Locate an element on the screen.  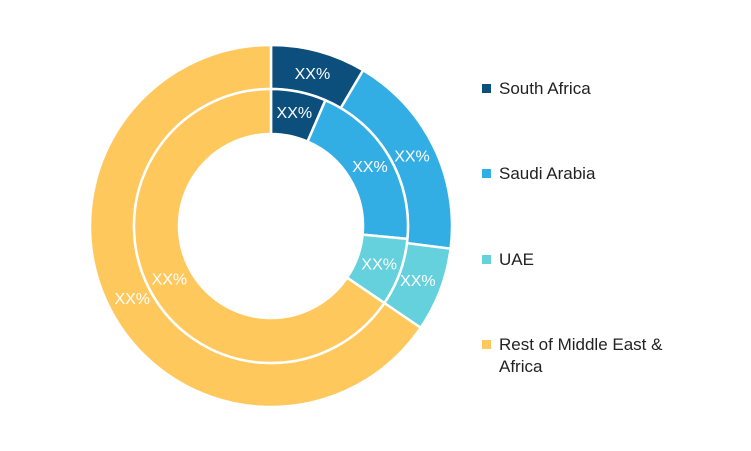
outer-ring-label-uae: XX% is located at coordinates (418, 281).